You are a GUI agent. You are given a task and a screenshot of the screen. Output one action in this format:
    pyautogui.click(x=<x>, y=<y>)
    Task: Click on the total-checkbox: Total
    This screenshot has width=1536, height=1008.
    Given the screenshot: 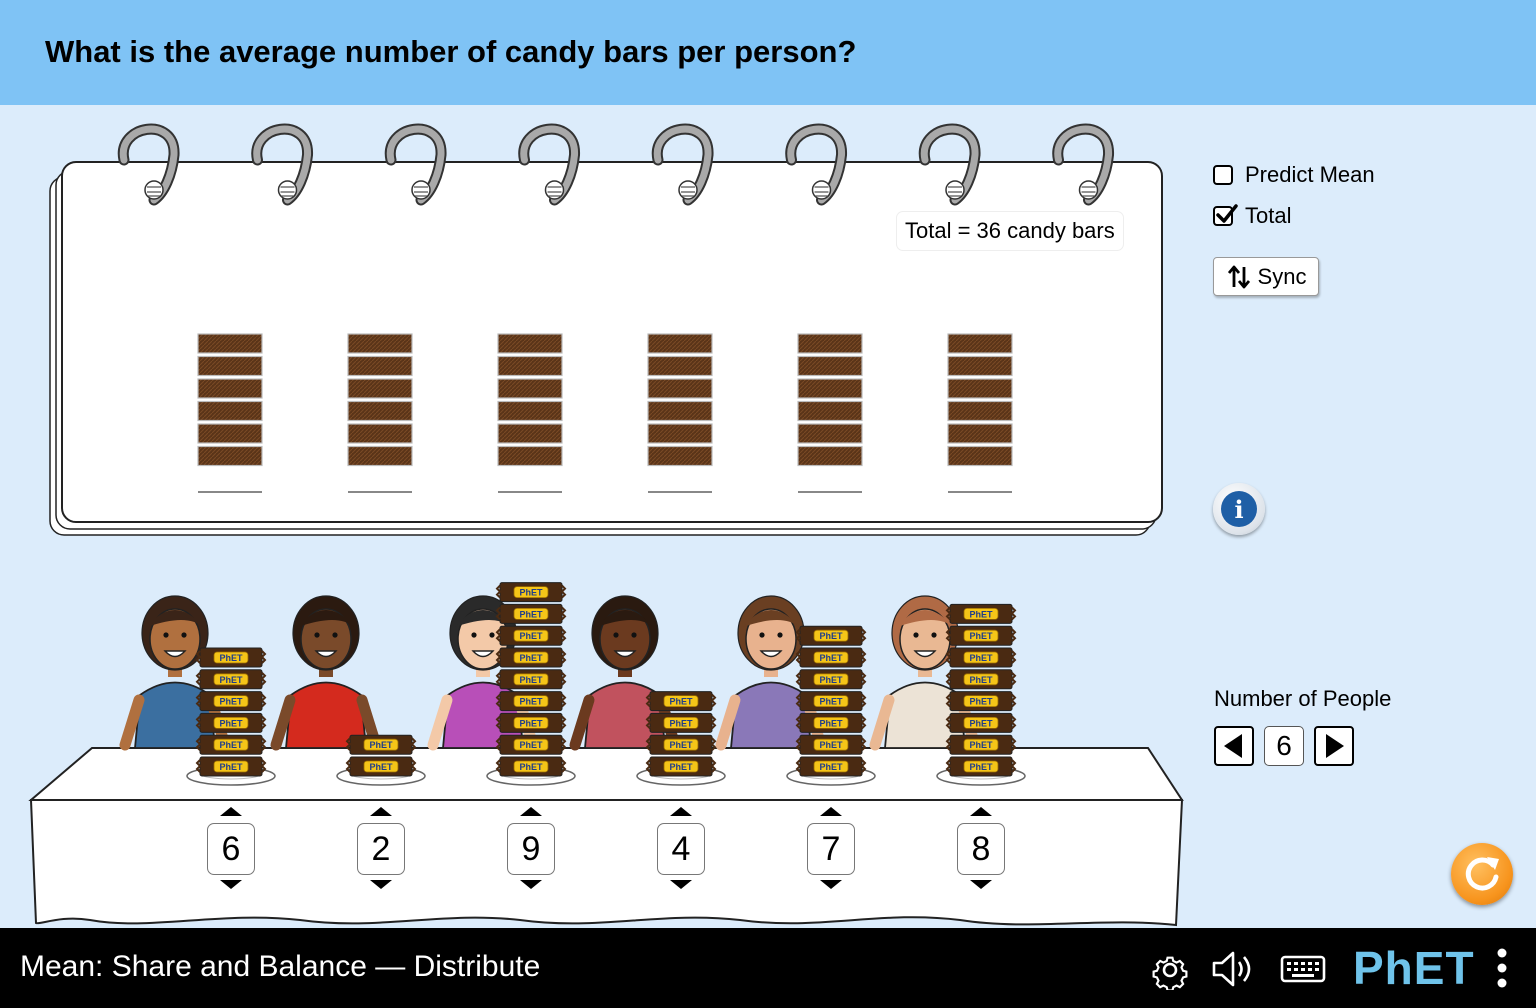 What is the action you would take?
    pyautogui.click(x=1252, y=216)
    